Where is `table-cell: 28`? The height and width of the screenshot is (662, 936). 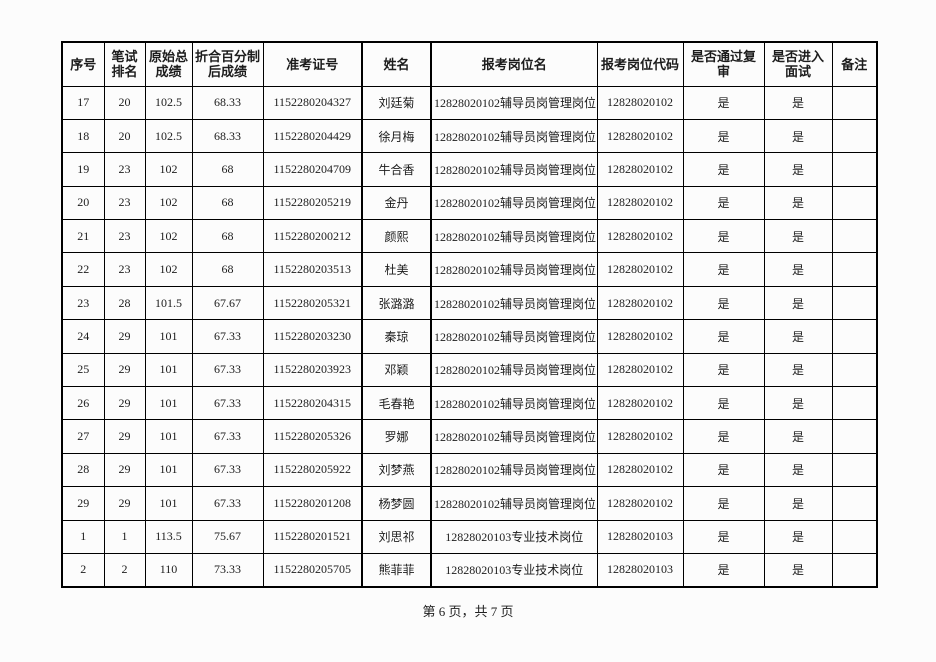 table-cell: 28 is located at coordinates (83, 470).